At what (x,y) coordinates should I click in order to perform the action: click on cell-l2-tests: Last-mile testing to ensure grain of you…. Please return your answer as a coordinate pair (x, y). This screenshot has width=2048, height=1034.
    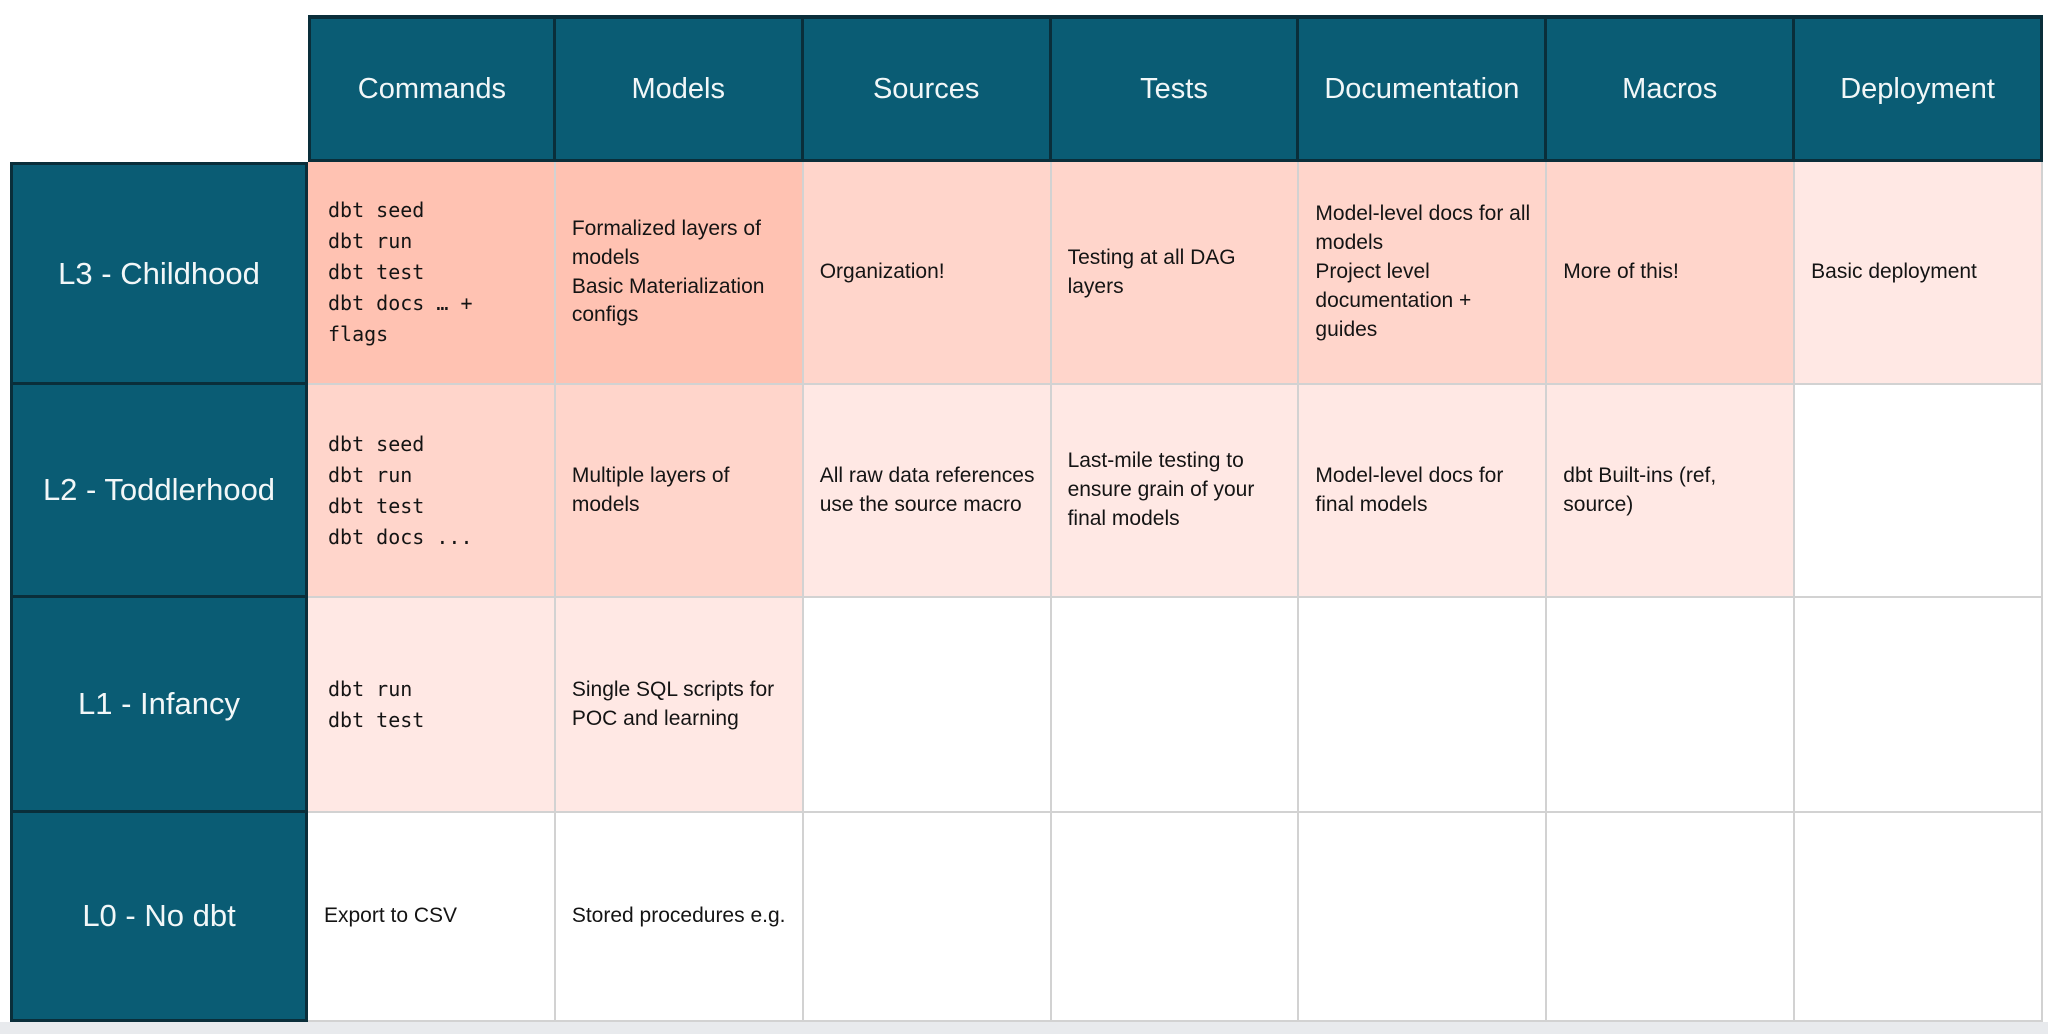
    Looking at the image, I should click on (1175, 491).